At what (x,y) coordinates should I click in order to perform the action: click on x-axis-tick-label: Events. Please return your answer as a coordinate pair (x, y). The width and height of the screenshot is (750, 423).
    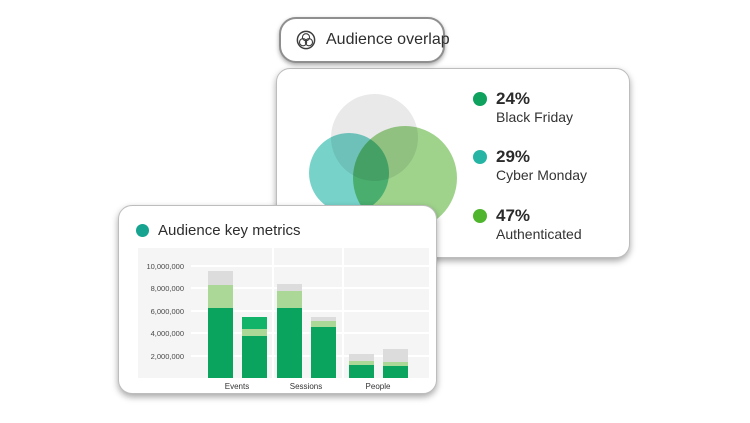
    Looking at the image, I should click on (237, 386).